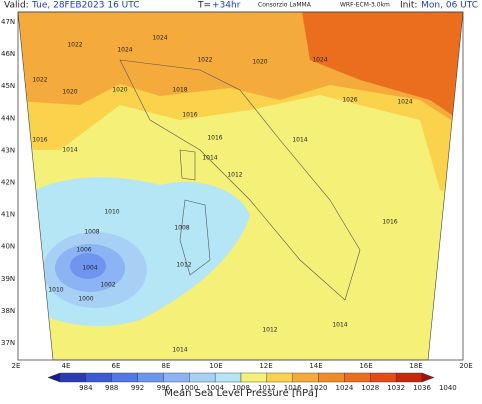 The width and height of the screenshot is (482, 404). What do you see at coordinates (415, 366) in the screenshot?
I see `lon-label: 18E` at bounding box center [415, 366].